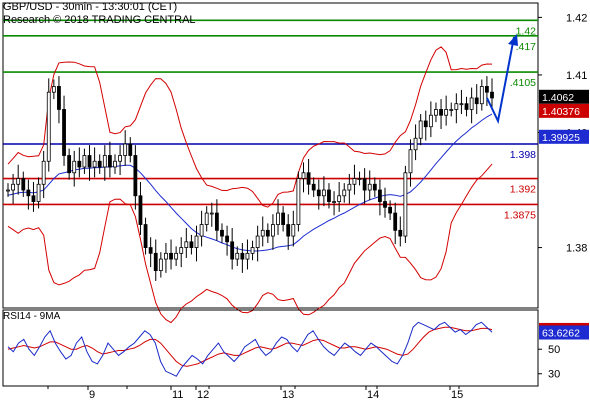 This screenshot has width=590, height=400. Describe the element at coordinates (523, 83) in the screenshot. I see `level-label: .4105` at that location.